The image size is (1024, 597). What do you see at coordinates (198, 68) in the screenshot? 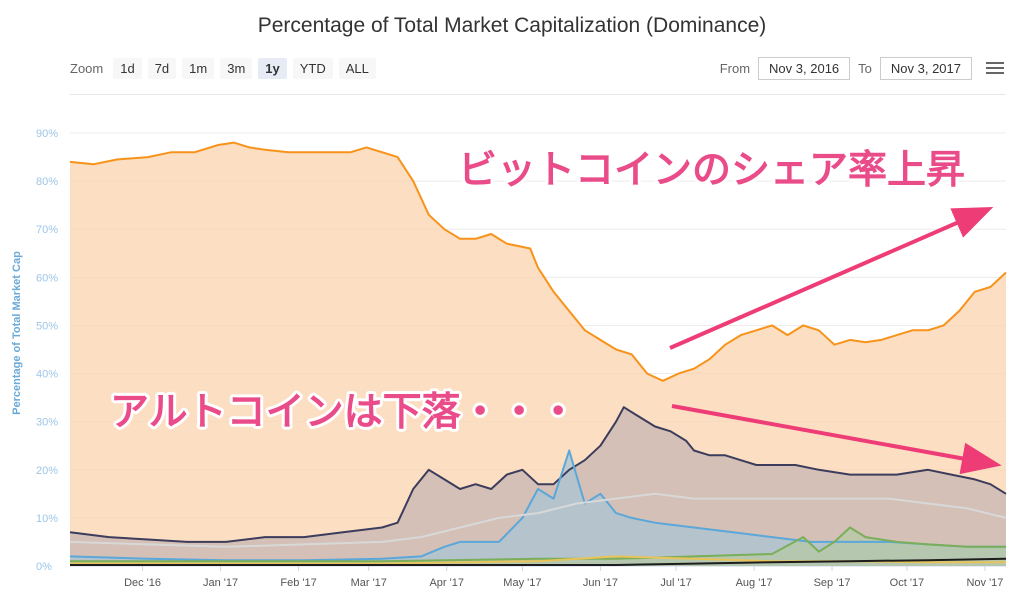
I see `zoom-1m-button: 1m` at bounding box center [198, 68].